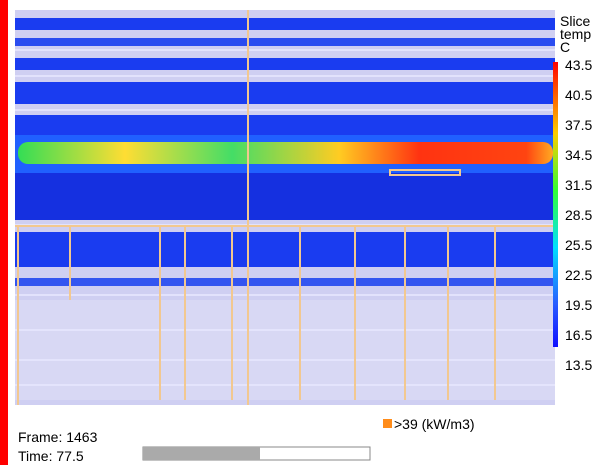  Describe the element at coordinates (58, 437) in the screenshot. I see `frame-label: Frame: 1463` at that location.